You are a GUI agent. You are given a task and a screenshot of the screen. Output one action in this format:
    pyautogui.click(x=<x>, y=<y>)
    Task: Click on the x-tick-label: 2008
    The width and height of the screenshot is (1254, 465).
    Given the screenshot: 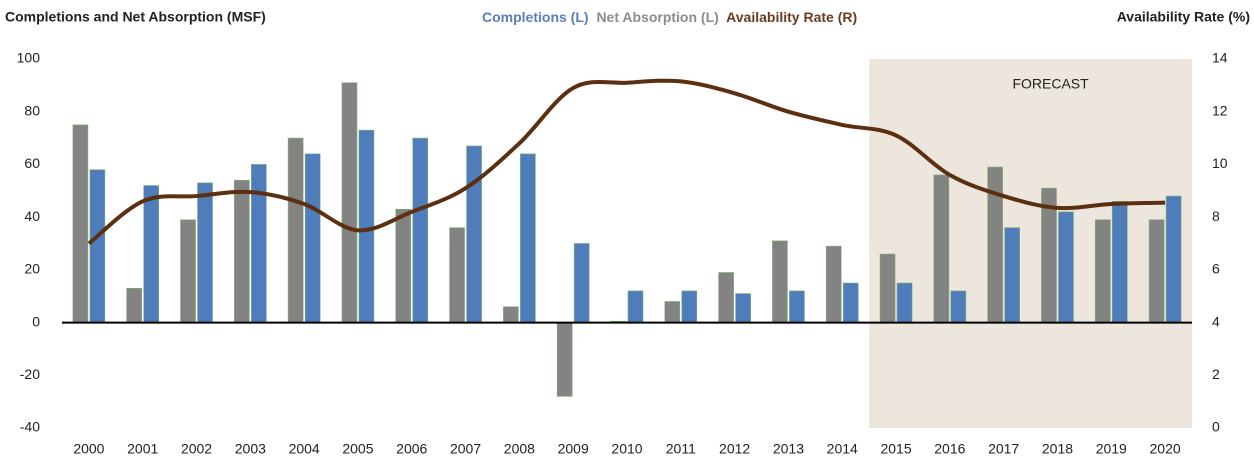 What is the action you would take?
    pyautogui.click(x=519, y=449)
    